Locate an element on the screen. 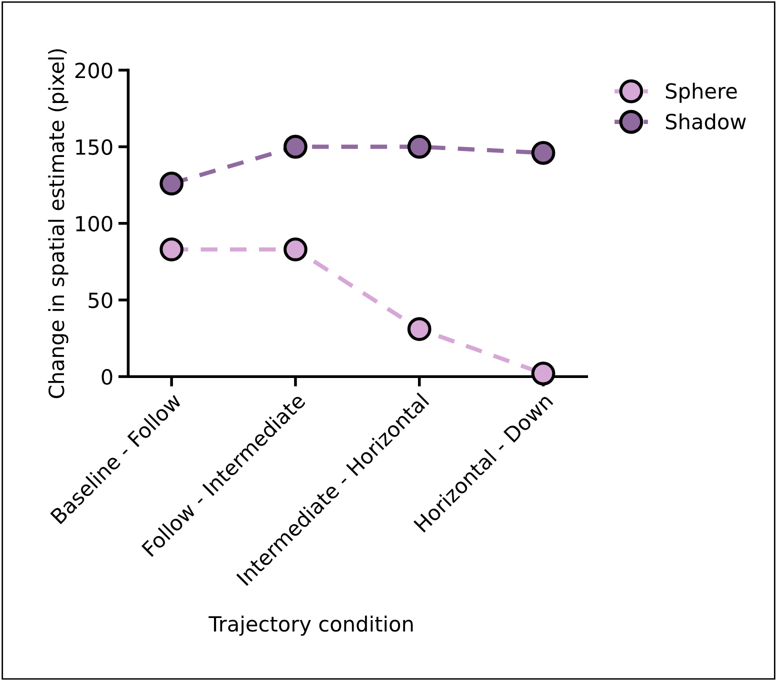  y-tick-label: 50 is located at coordinates (100, 300).